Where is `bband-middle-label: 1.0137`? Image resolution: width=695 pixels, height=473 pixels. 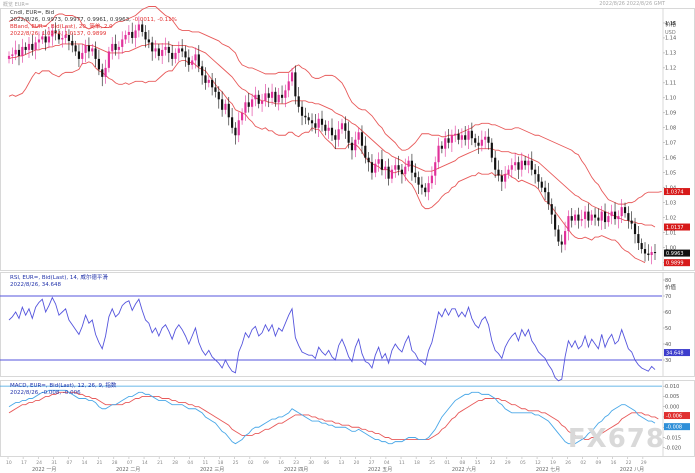 bband-middle-label: 1.0137 is located at coordinates (675, 228).